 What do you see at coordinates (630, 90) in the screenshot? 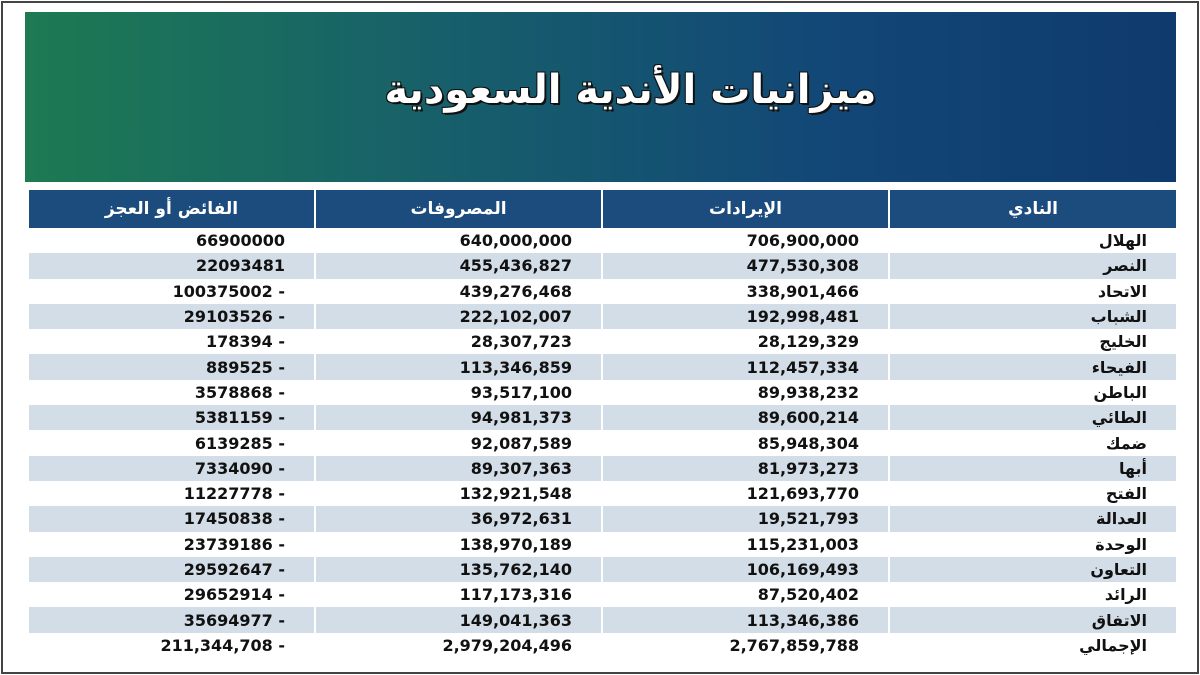
I see `title: ميزانيات الأندية السعودية` at bounding box center [630, 90].